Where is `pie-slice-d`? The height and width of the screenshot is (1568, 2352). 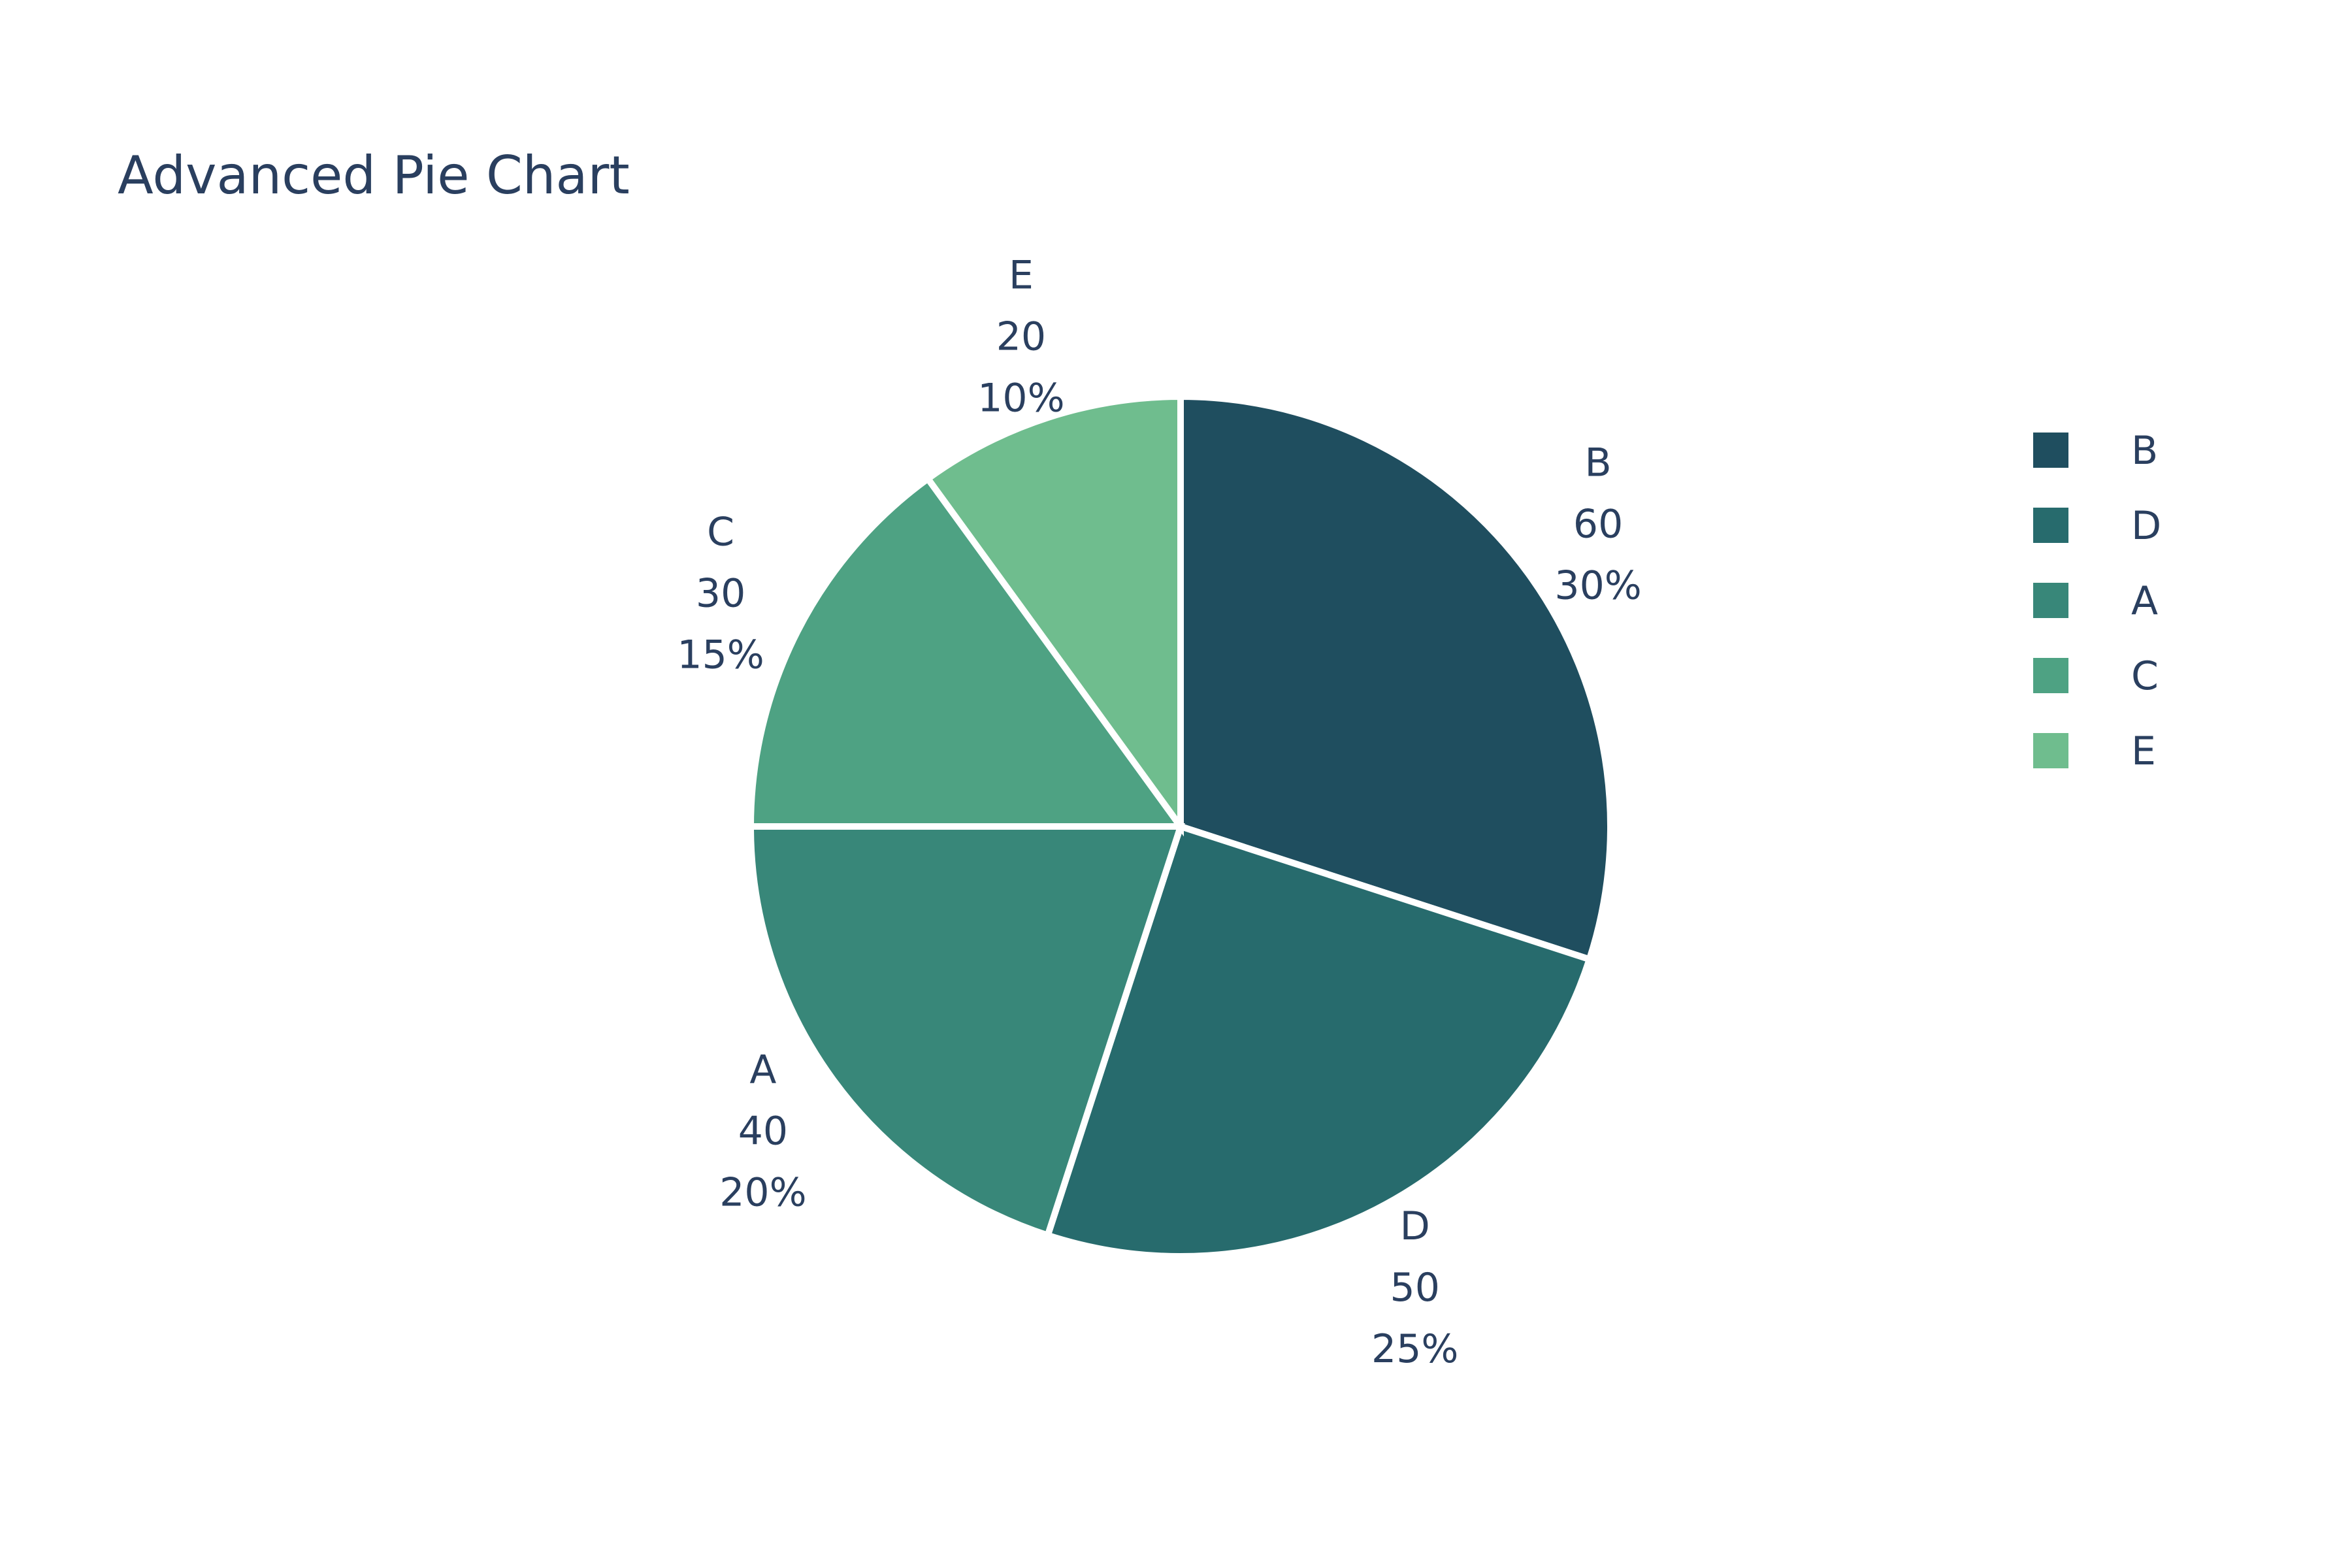 pie-slice-d is located at coordinates (1318, 1041).